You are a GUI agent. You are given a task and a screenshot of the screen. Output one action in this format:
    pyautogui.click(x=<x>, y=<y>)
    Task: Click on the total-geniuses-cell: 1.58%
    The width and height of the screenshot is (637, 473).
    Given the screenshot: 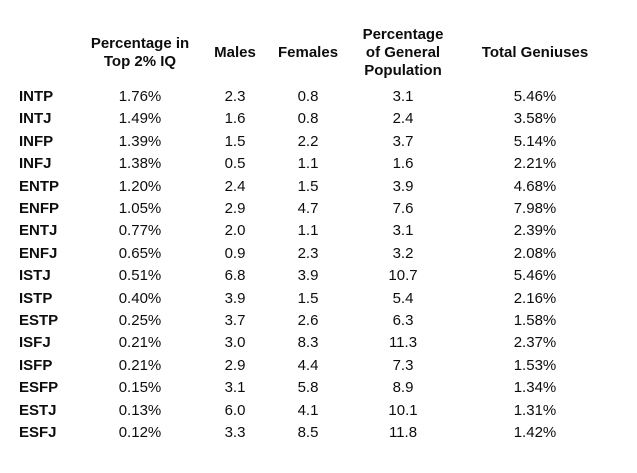 What is the action you would take?
    pyautogui.click(x=535, y=321)
    